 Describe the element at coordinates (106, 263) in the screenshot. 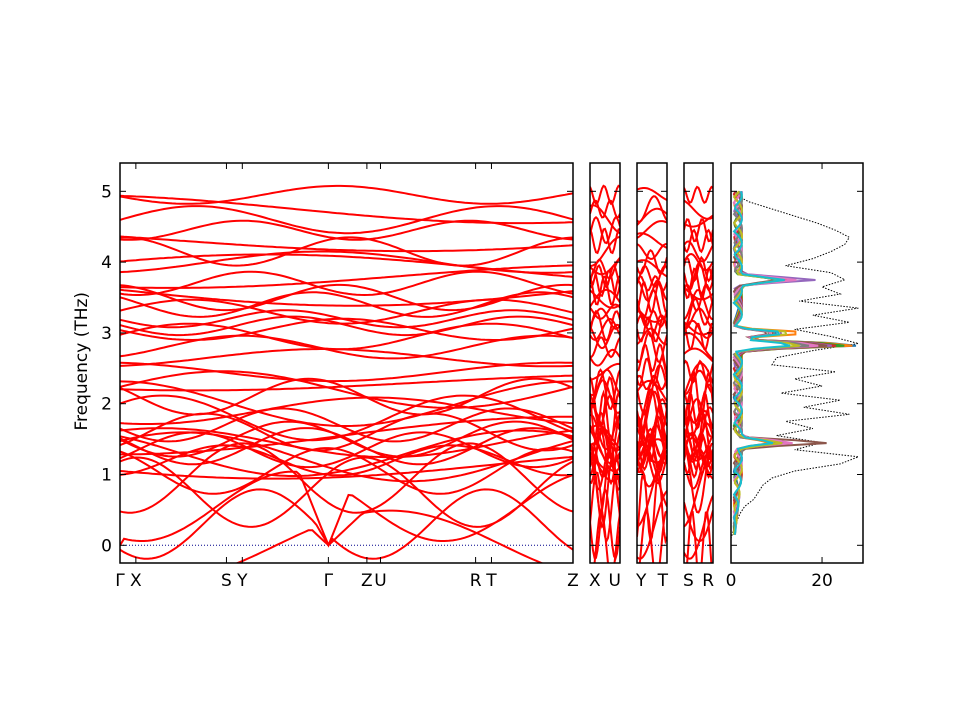

I see `y-tick-label: 4` at that location.